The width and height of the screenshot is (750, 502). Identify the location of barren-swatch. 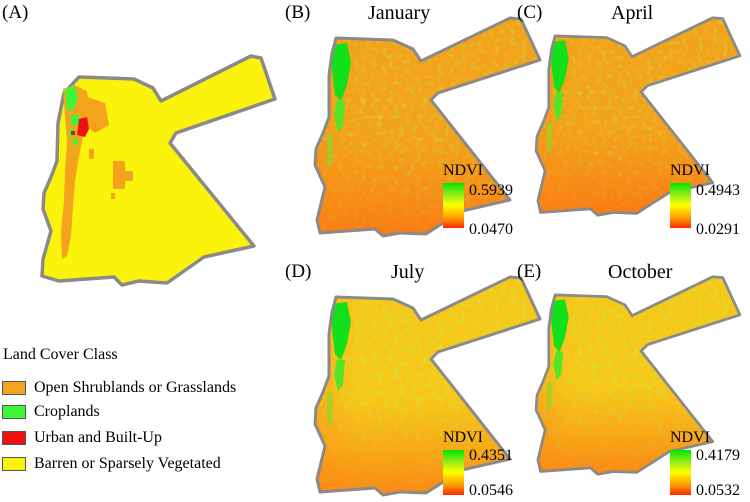
(14, 464).